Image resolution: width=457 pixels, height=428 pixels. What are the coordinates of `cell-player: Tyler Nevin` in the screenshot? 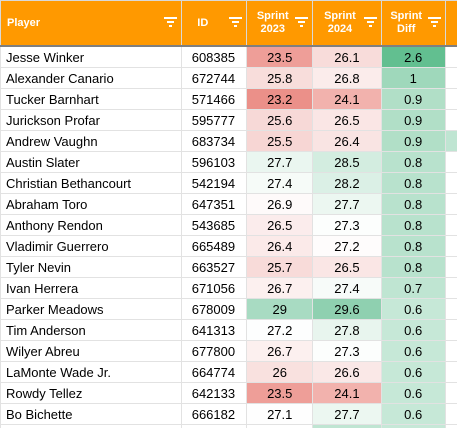 It's located at (91, 267).